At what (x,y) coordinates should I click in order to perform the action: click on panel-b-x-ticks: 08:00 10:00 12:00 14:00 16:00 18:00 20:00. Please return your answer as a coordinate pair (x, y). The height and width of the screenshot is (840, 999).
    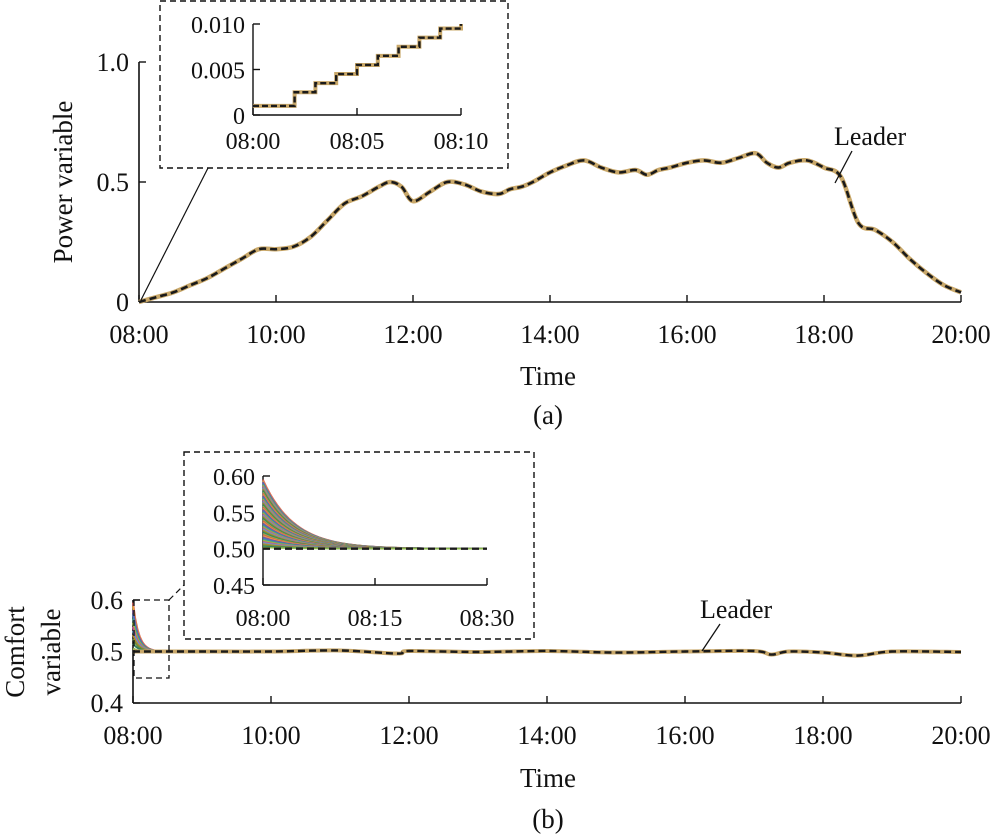
    Looking at the image, I should click on (547, 723).